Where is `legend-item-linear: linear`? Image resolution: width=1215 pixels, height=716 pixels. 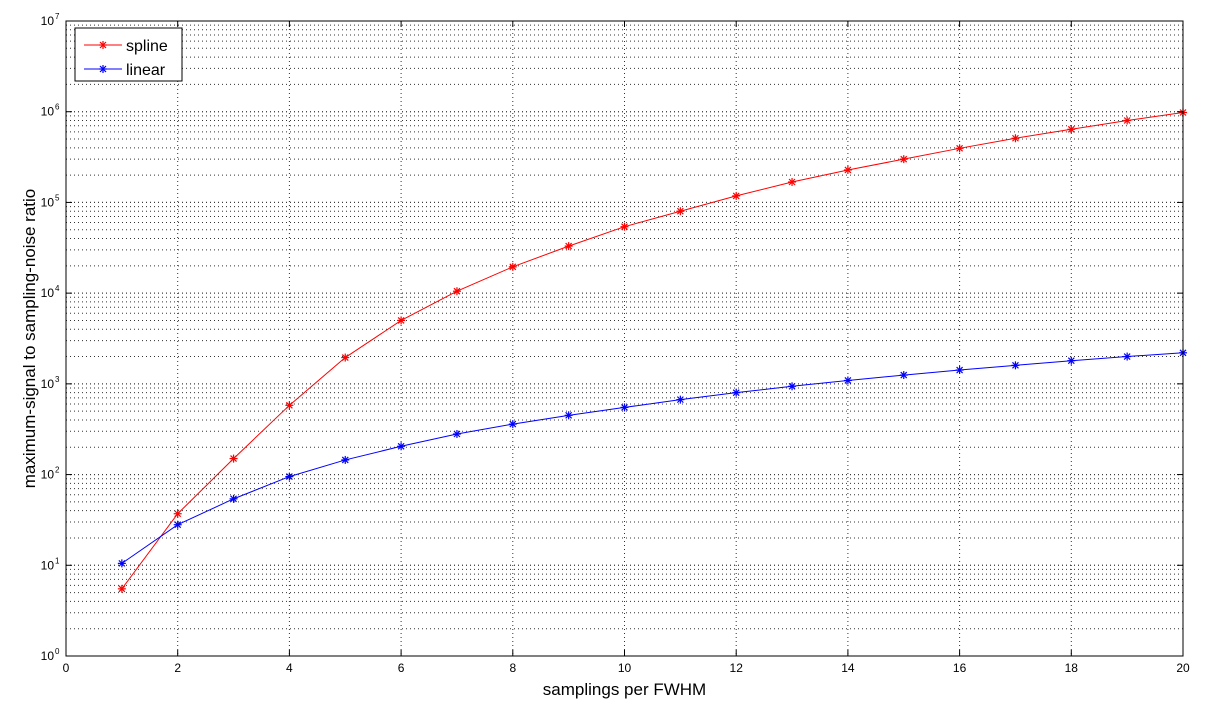
legend-item-linear: linear is located at coordinates (125, 70).